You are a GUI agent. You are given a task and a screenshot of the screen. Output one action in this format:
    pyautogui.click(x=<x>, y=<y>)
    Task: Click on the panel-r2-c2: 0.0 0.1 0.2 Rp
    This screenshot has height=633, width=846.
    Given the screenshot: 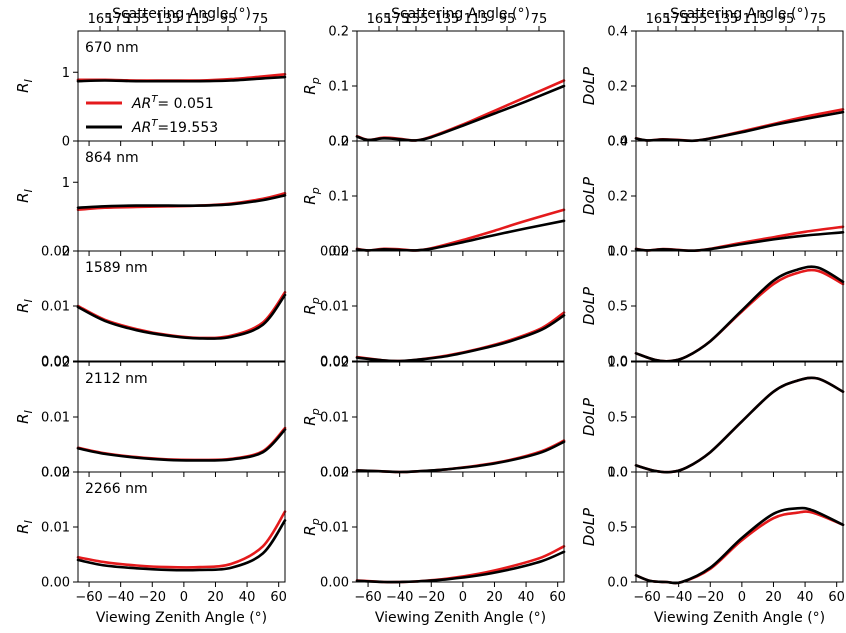 What is the action you would take?
    pyautogui.click(x=433, y=197)
    